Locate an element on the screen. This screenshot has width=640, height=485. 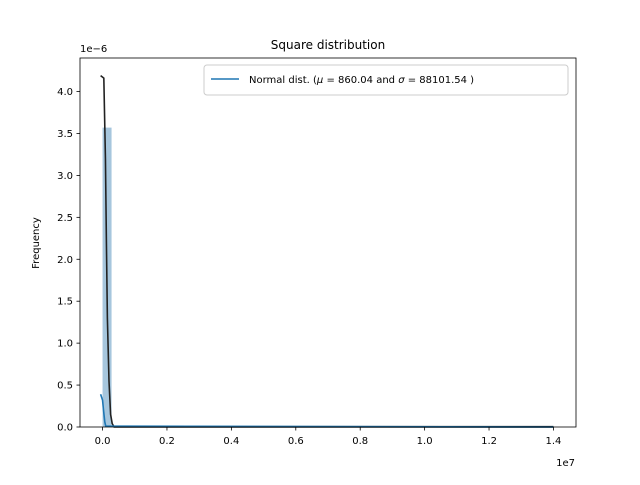
x-tick-label: 0.4 is located at coordinates (231, 441).